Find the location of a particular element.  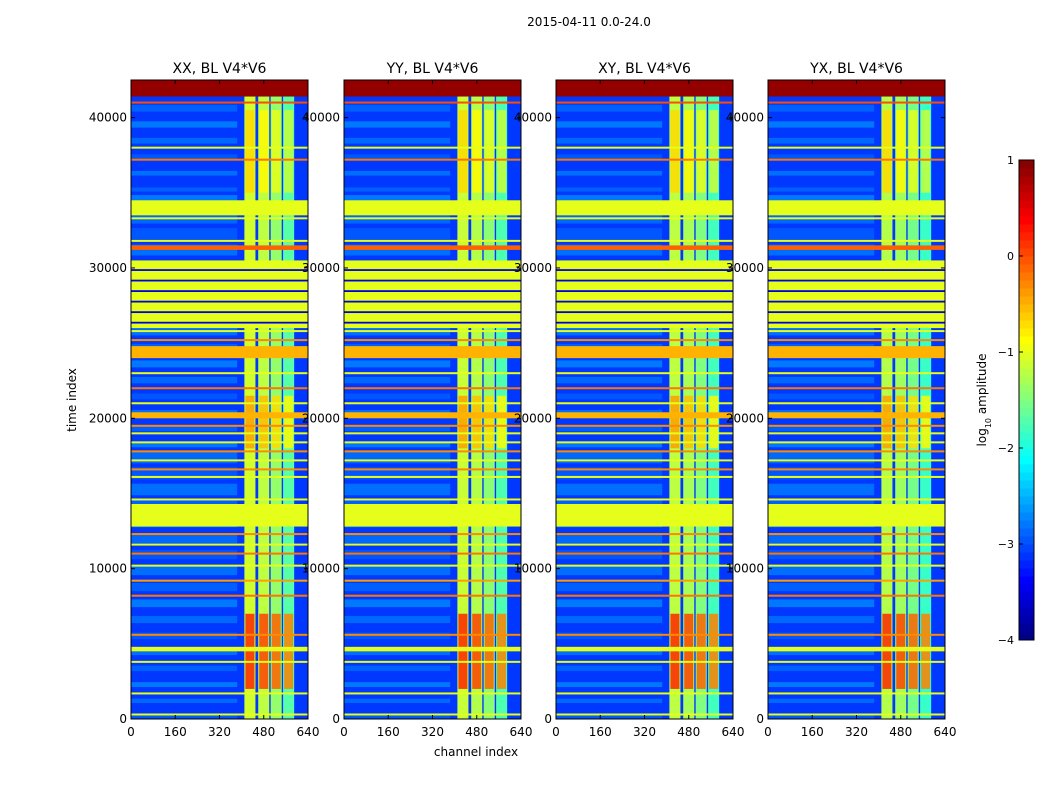

x-tick-label: 640 is located at coordinates (945, 732).